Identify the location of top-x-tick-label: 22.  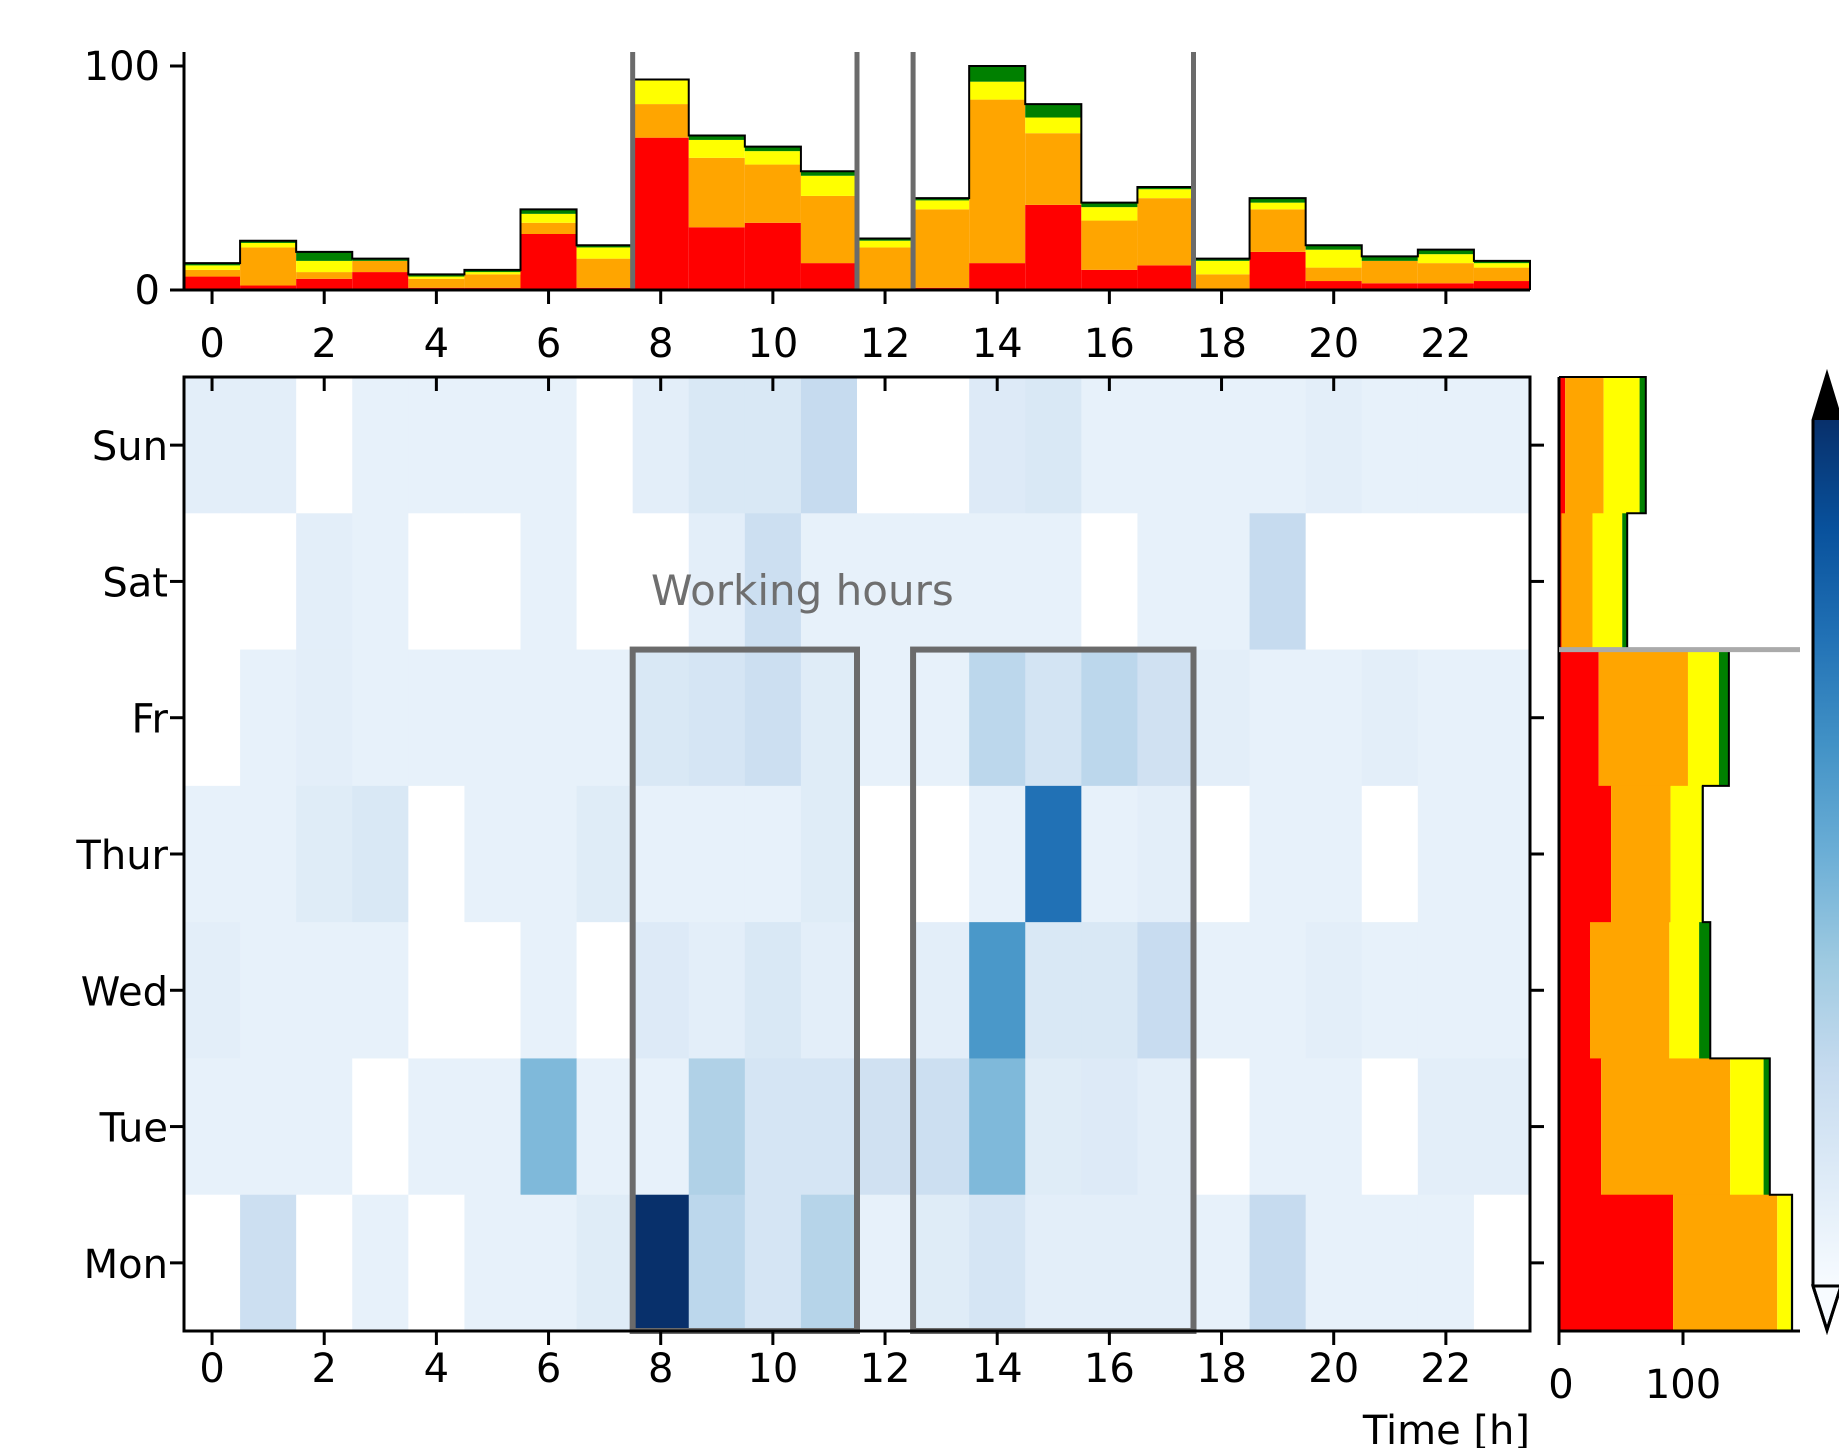
(1445, 344).